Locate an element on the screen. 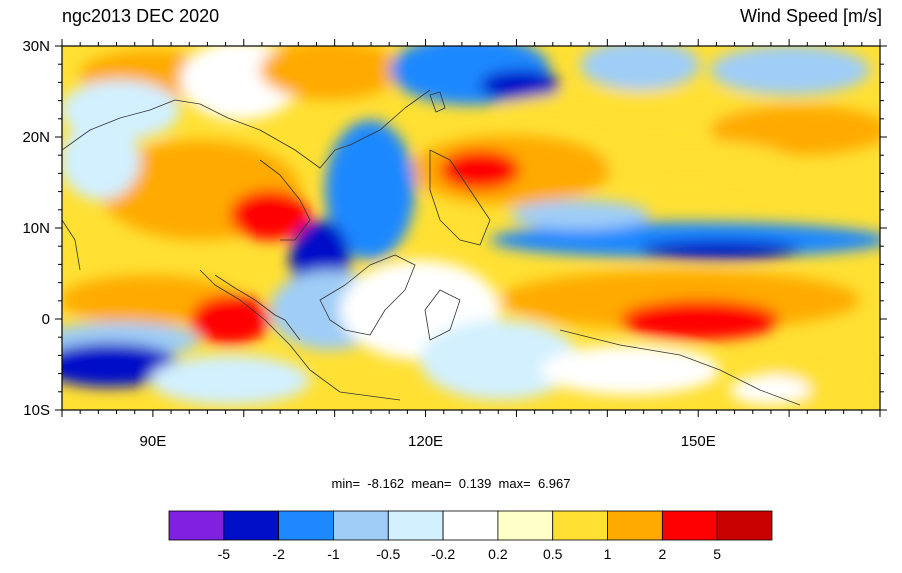  colorbar-label: 0.5 is located at coordinates (553, 554).